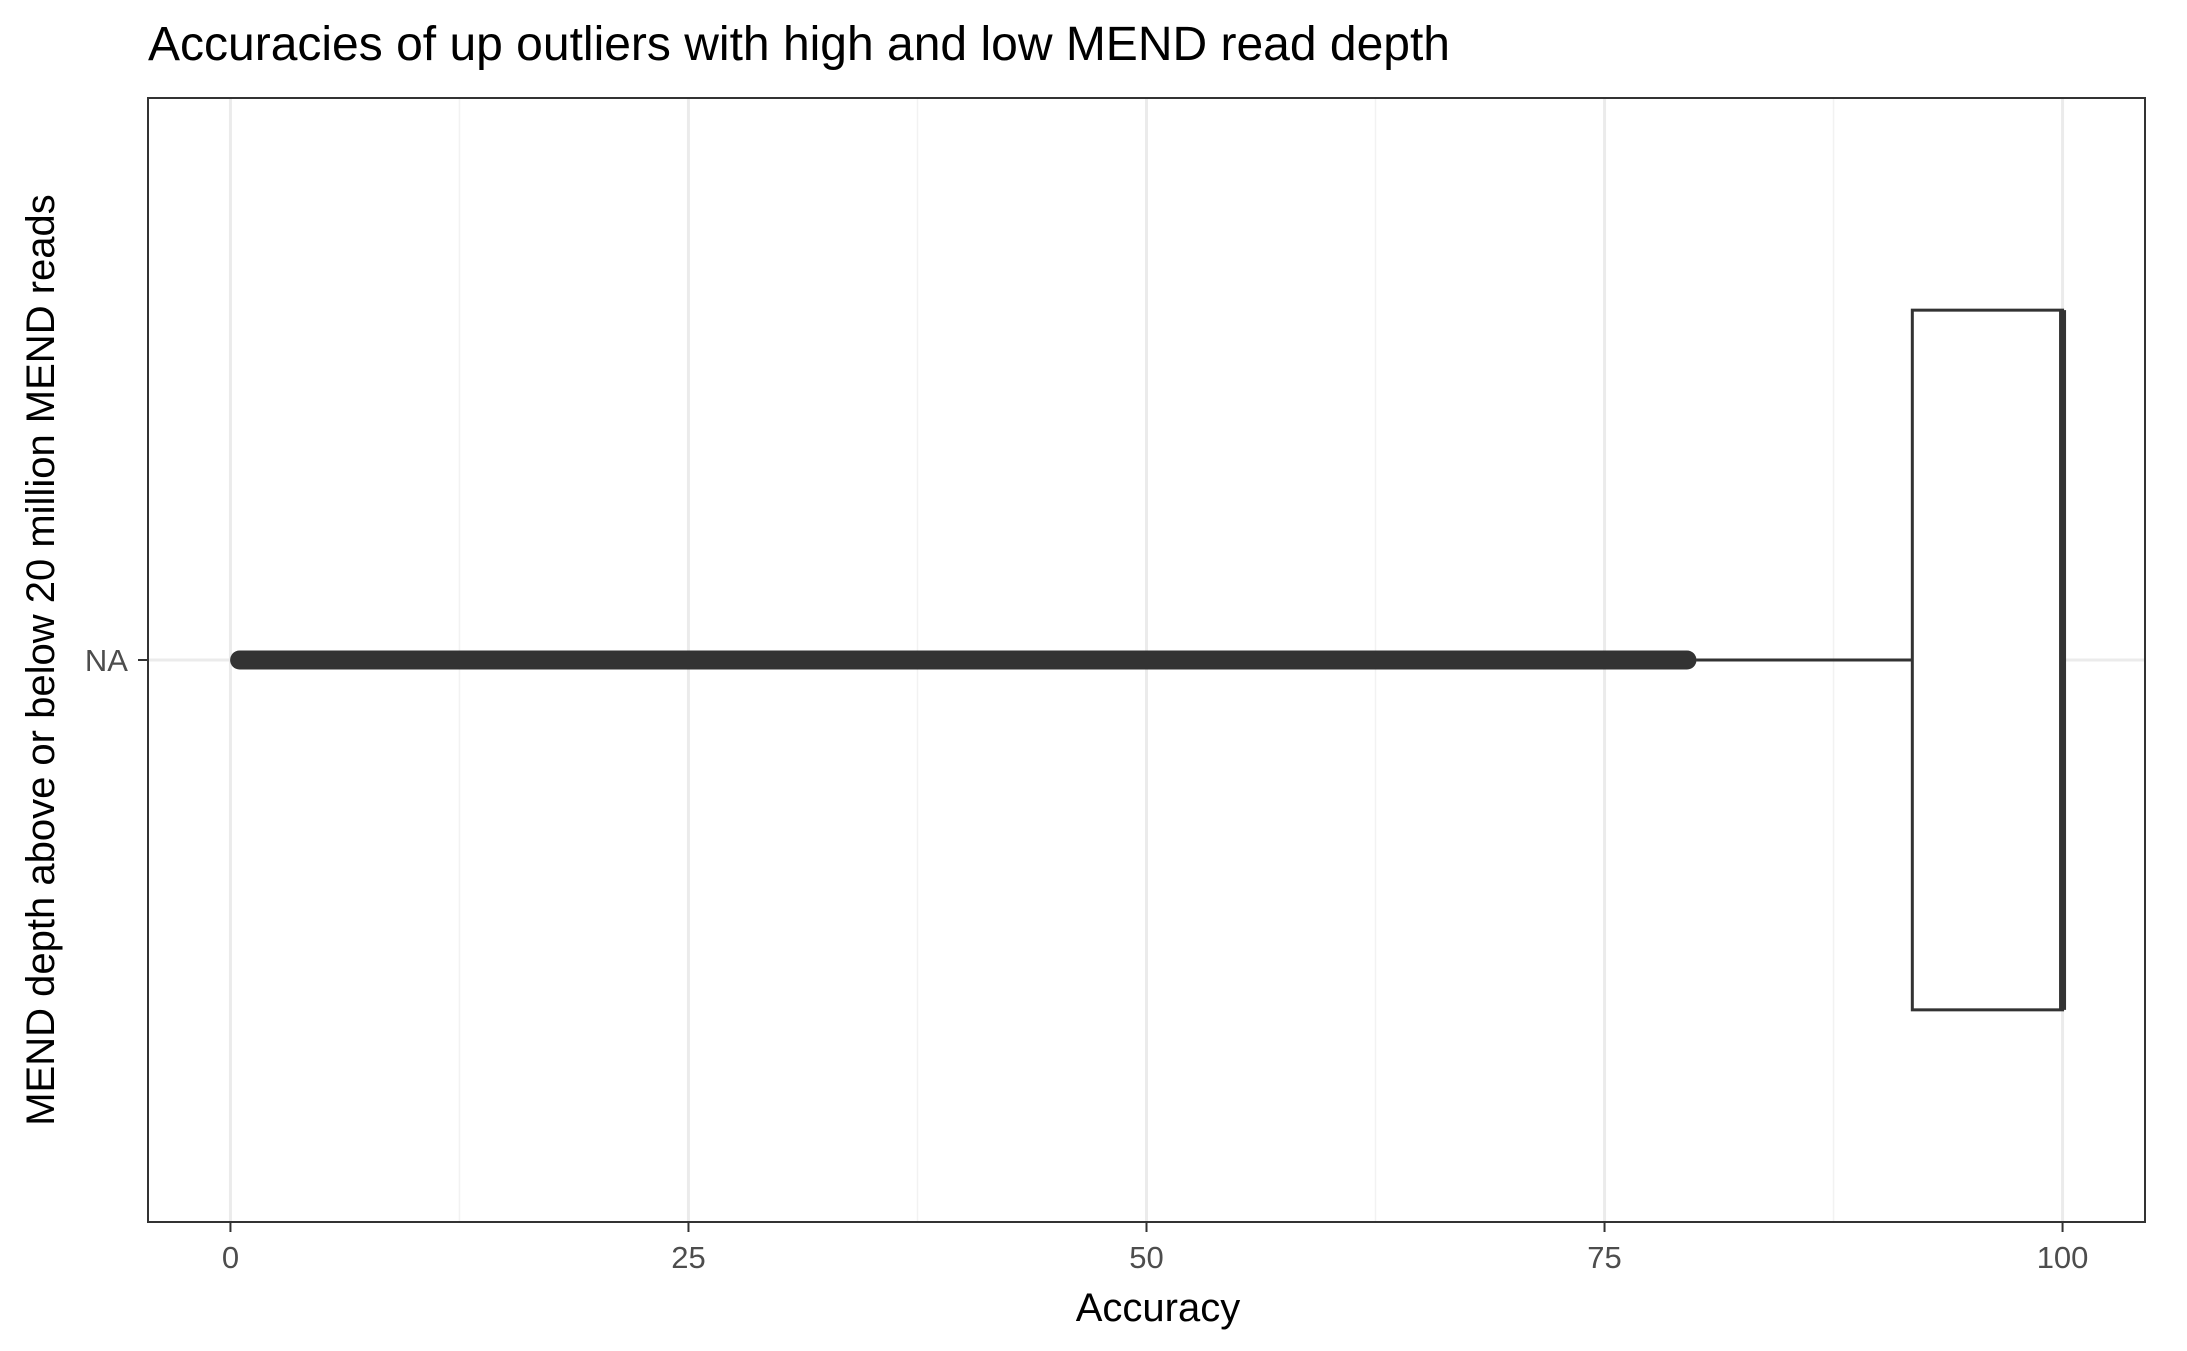  What do you see at coordinates (1146, 1257) in the screenshot?
I see `x-tick-label: 50` at bounding box center [1146, 1257].